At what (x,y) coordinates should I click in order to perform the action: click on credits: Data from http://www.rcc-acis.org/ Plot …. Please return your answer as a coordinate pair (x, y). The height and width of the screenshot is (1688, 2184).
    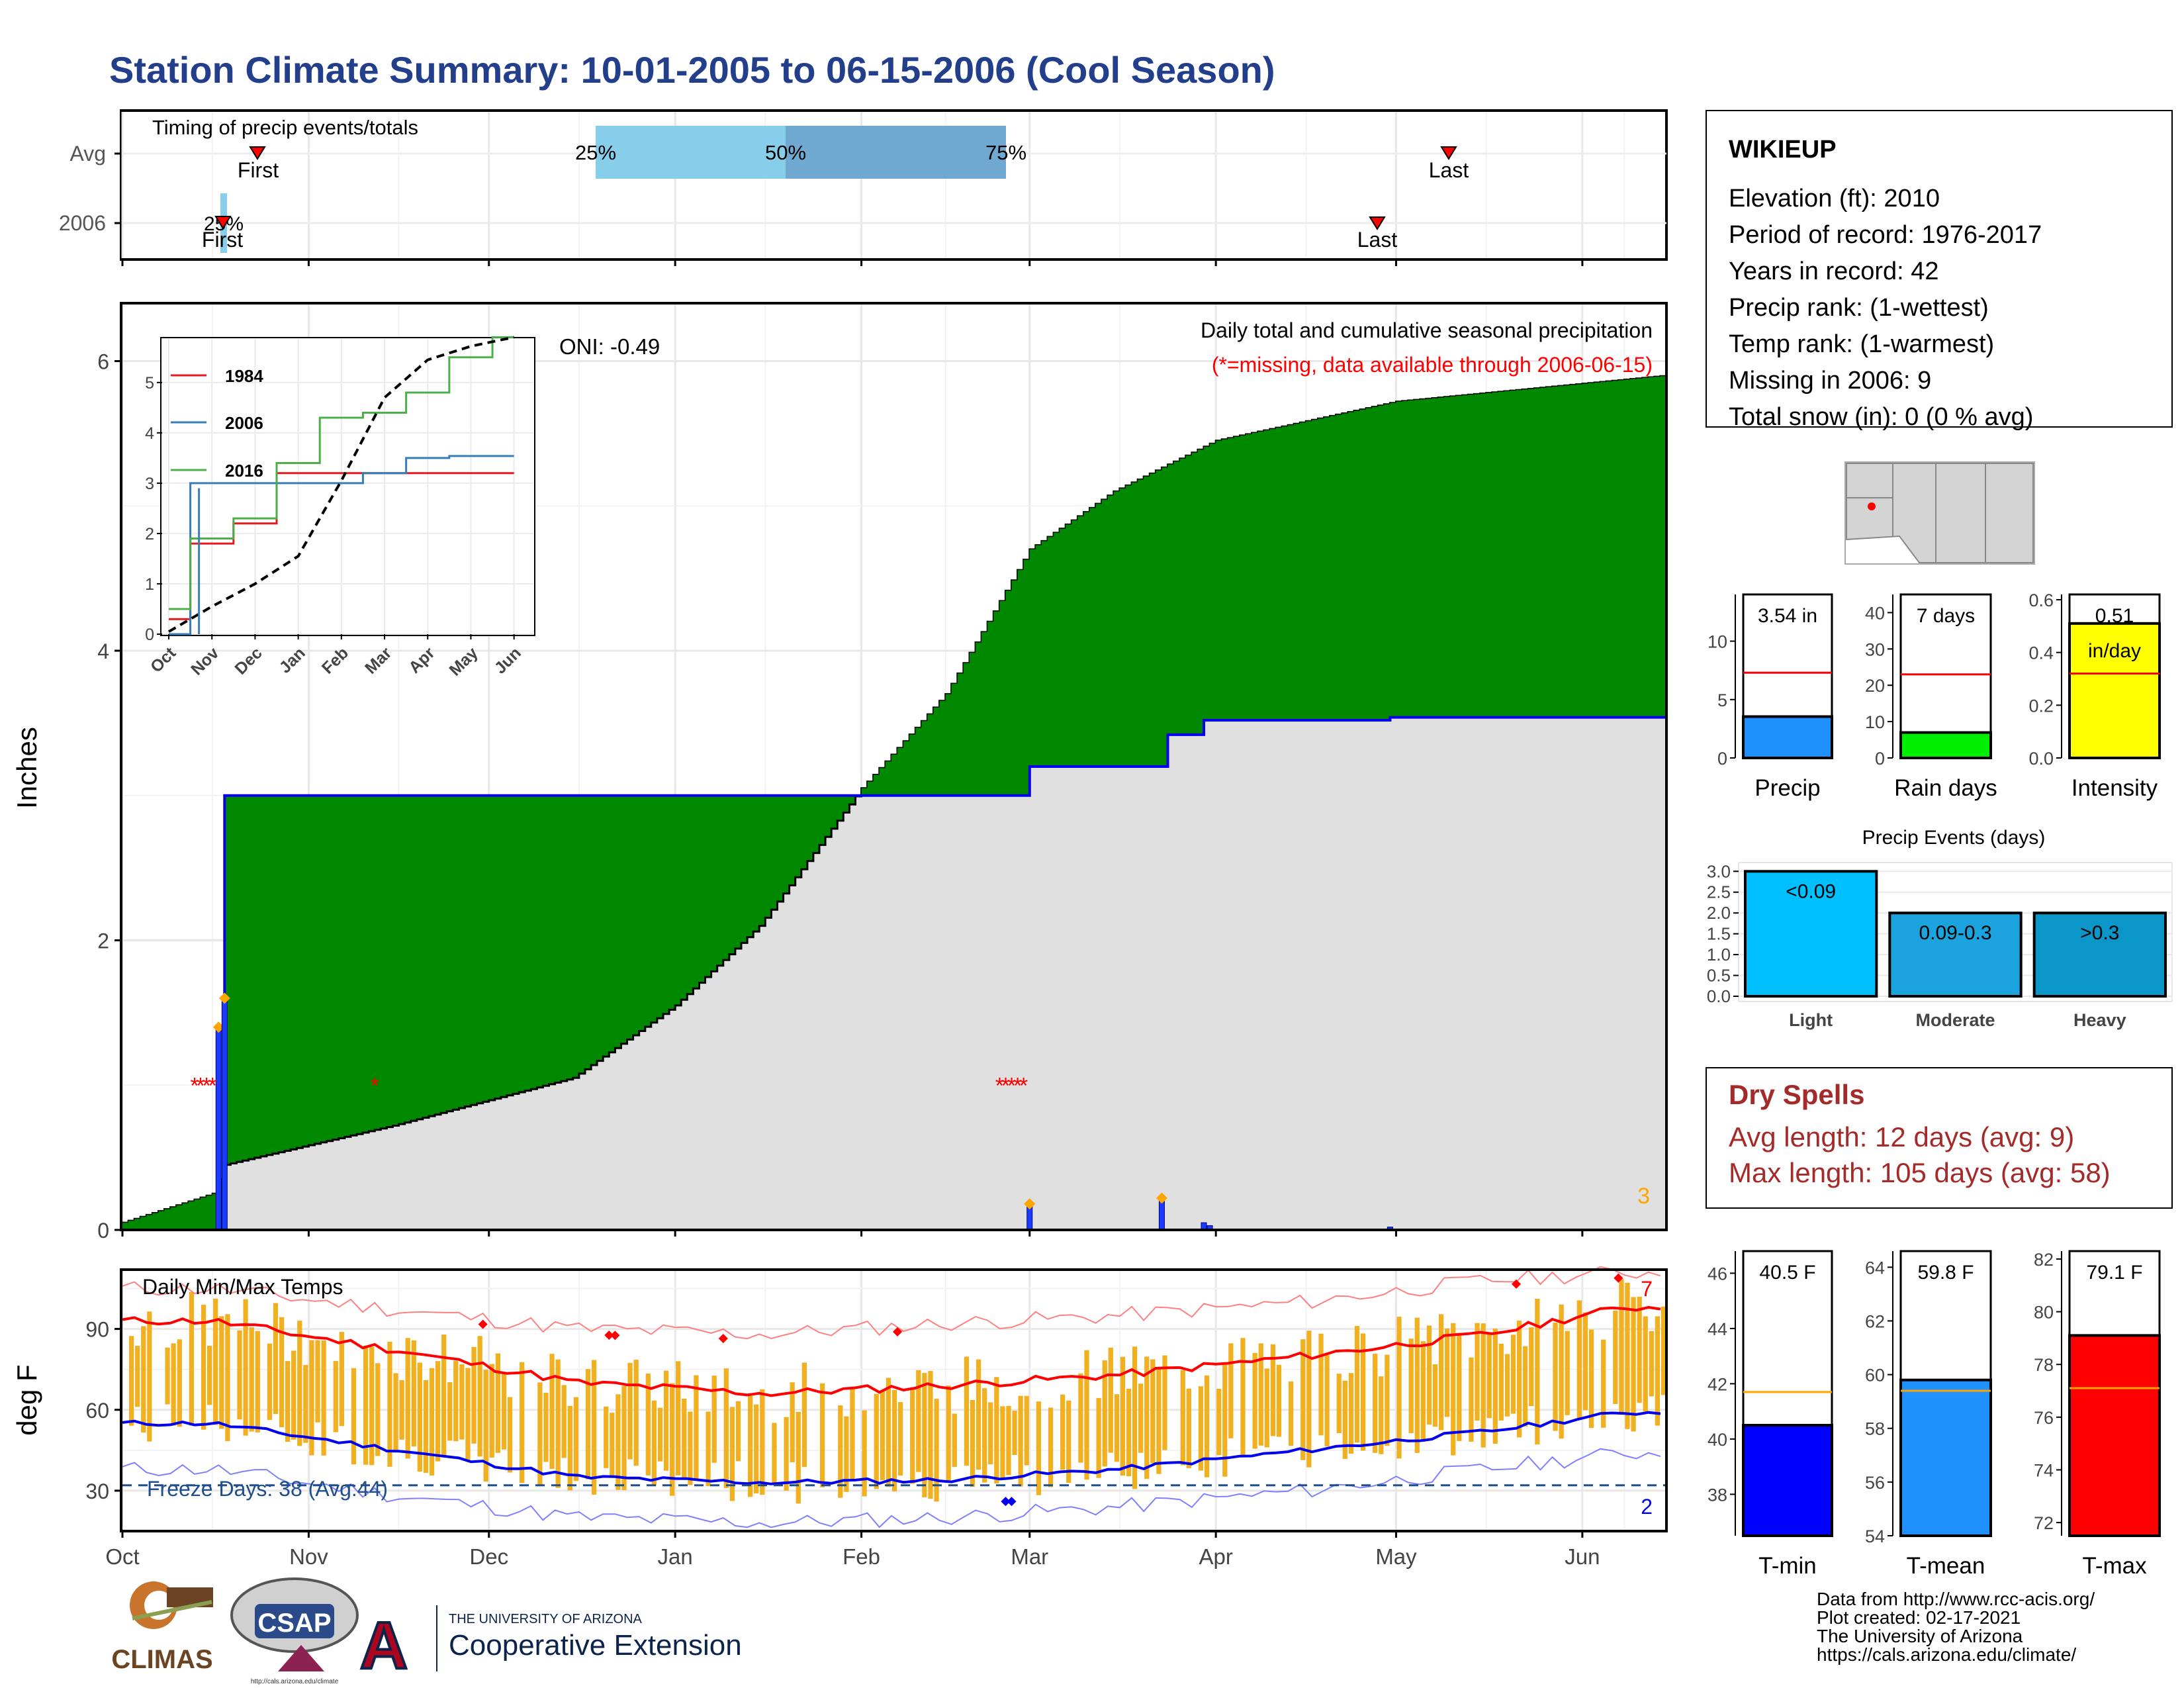
    Looking at the image, I should click on (1956, 1627).